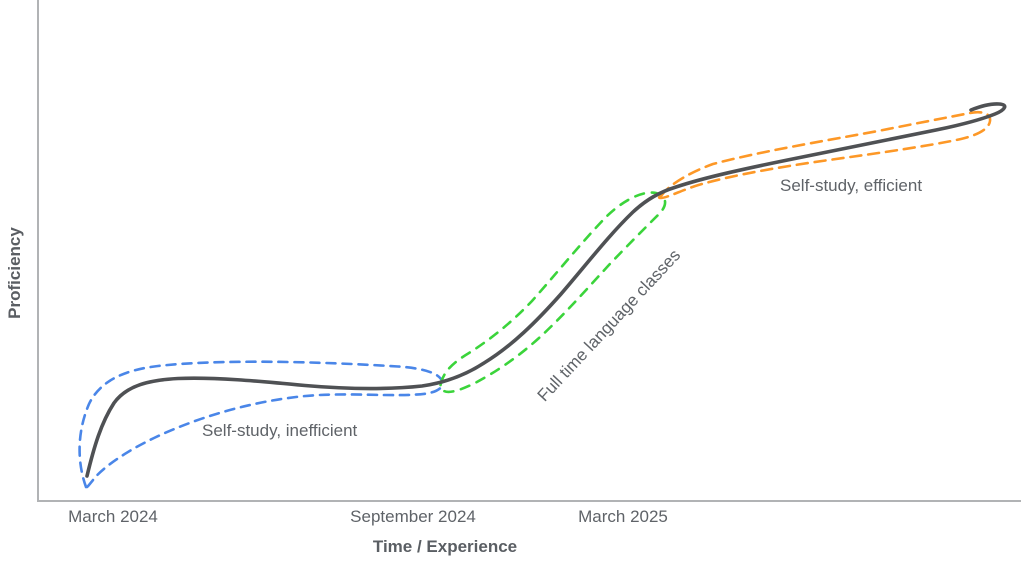  Describe the element at coordinates (623, 516) in the screenshot. I see `x-tick-march-2025: March 2025` at that location.